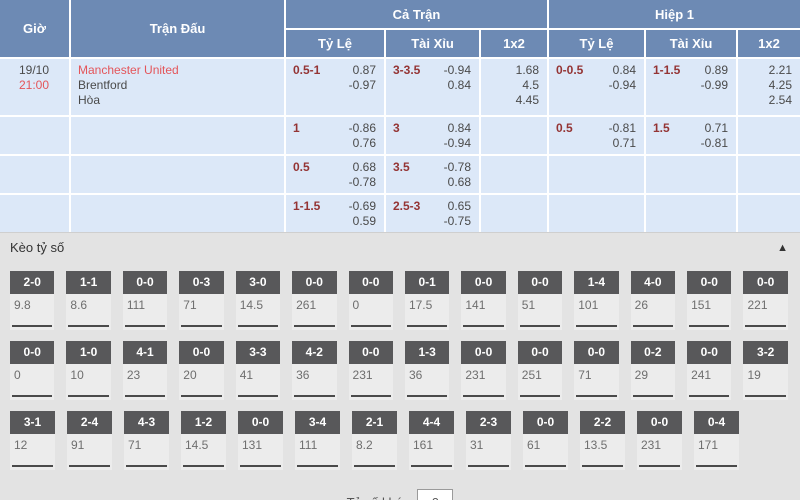 The image size is (800, 500). I want to click on score-box: 3-4 111, so click(317, 440).